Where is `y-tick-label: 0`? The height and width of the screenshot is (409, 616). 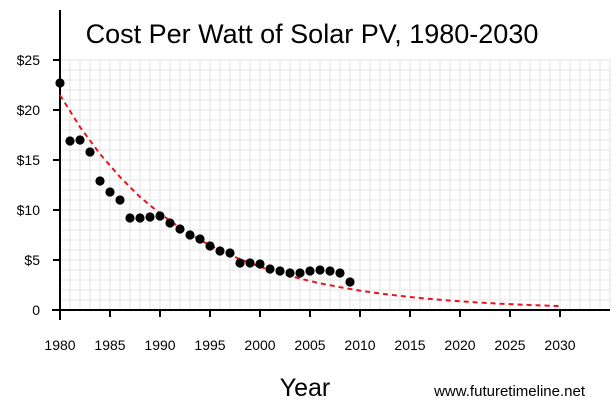 y-tick-label: 0 is located at coordinates (36, 310).